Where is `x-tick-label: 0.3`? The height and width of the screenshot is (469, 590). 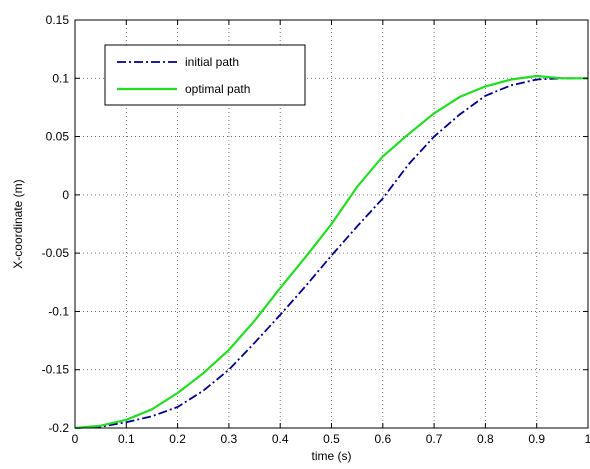
x-tick-label: 0.3 is located at coordinates (229, 439).